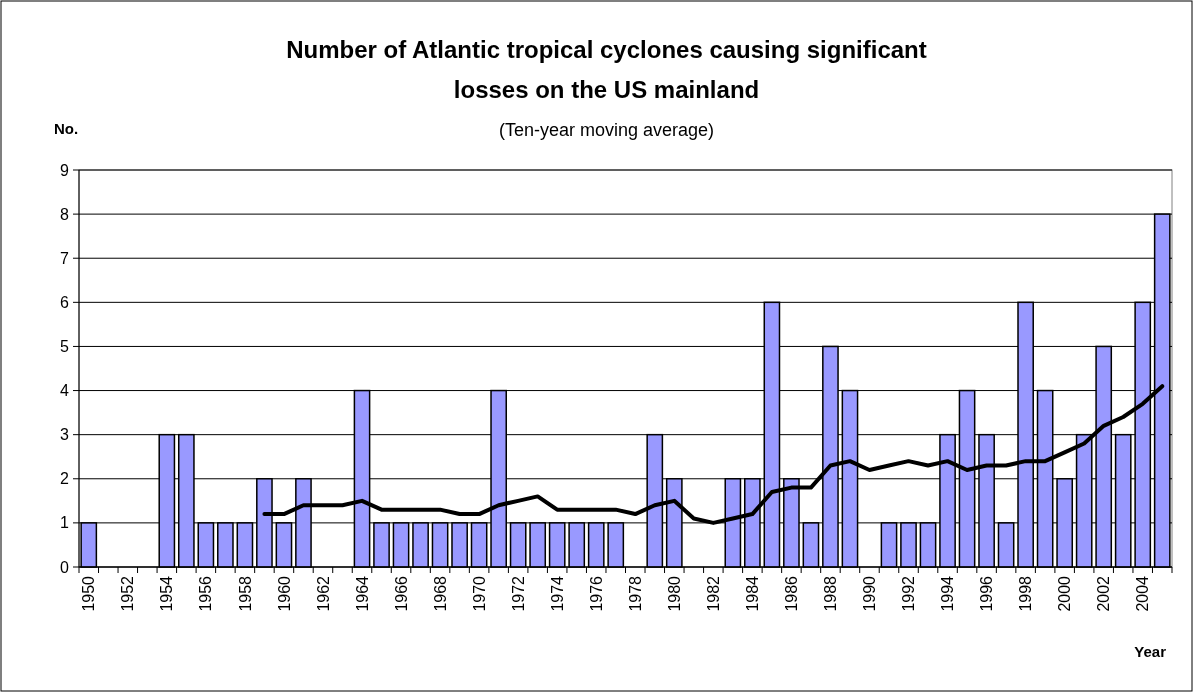  What do you see at coordinates (713, 593) in the screenshot?
I see `x-tick-label: 1982` at bounding box center [713, 593].